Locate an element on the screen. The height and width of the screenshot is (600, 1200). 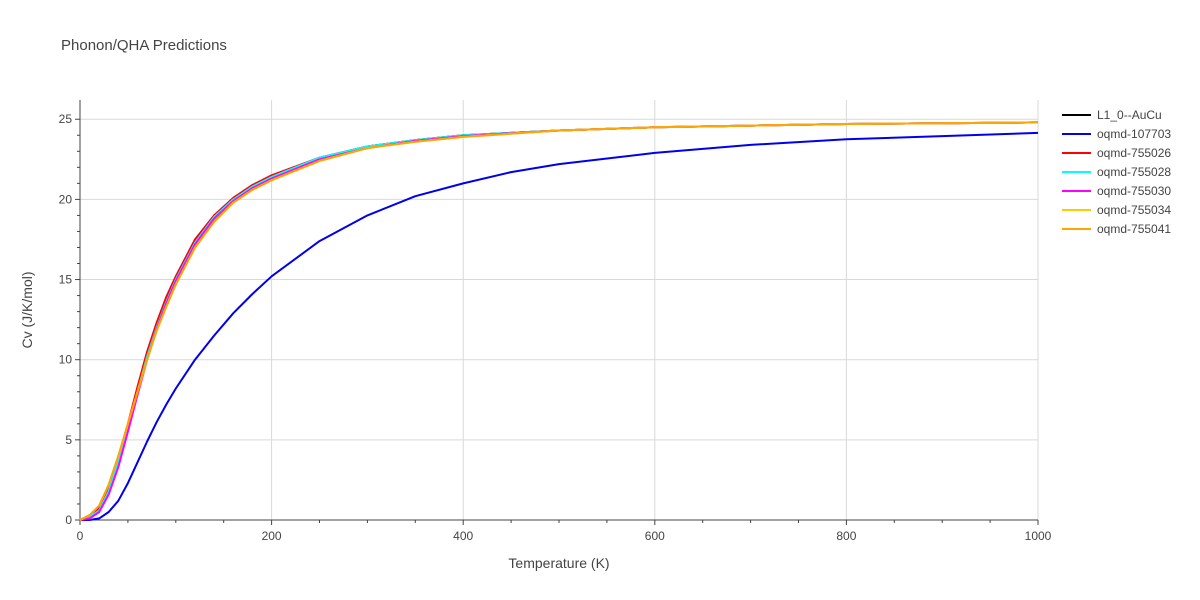
x-tick-label: 0 is located at coordinates (80, 536).